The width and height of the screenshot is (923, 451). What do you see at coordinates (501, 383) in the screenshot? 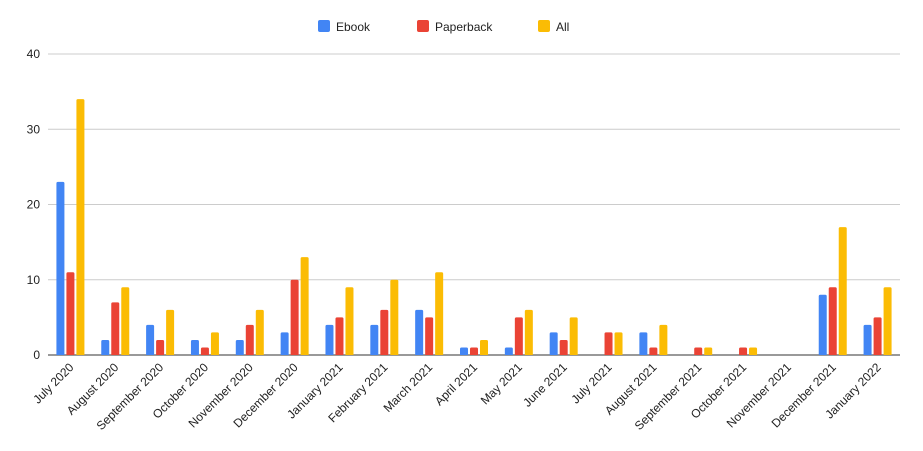
I see `x-tick-label: May 2021` at bounding box center [501, 383].